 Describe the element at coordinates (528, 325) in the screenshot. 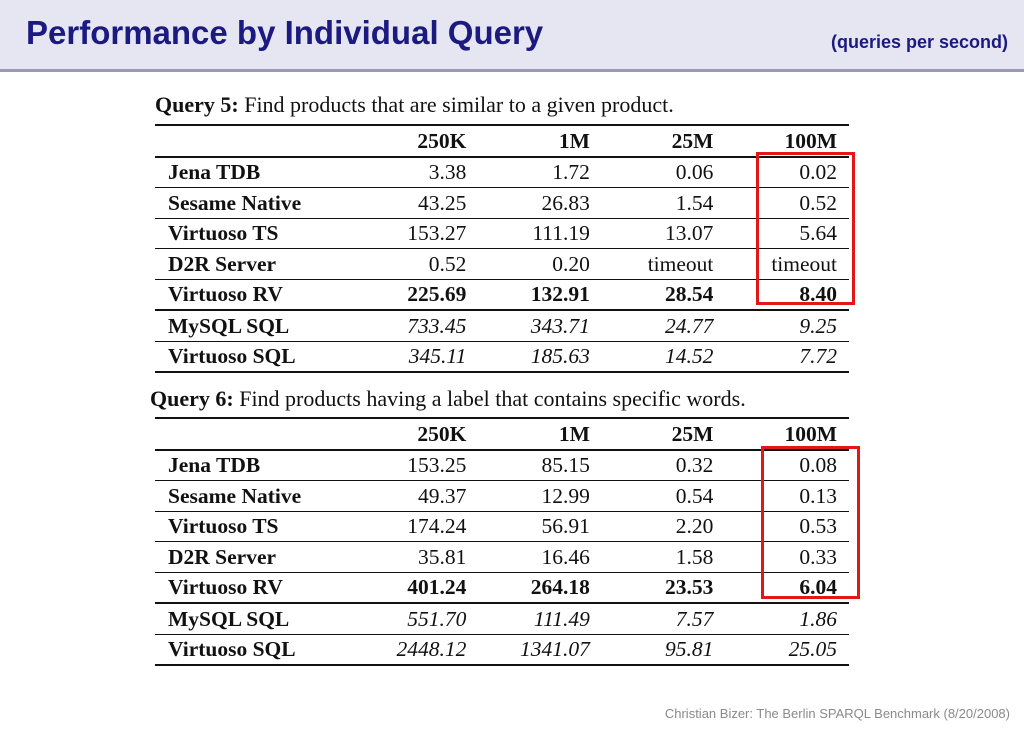

I see `value-cell: 343.71` at that location.